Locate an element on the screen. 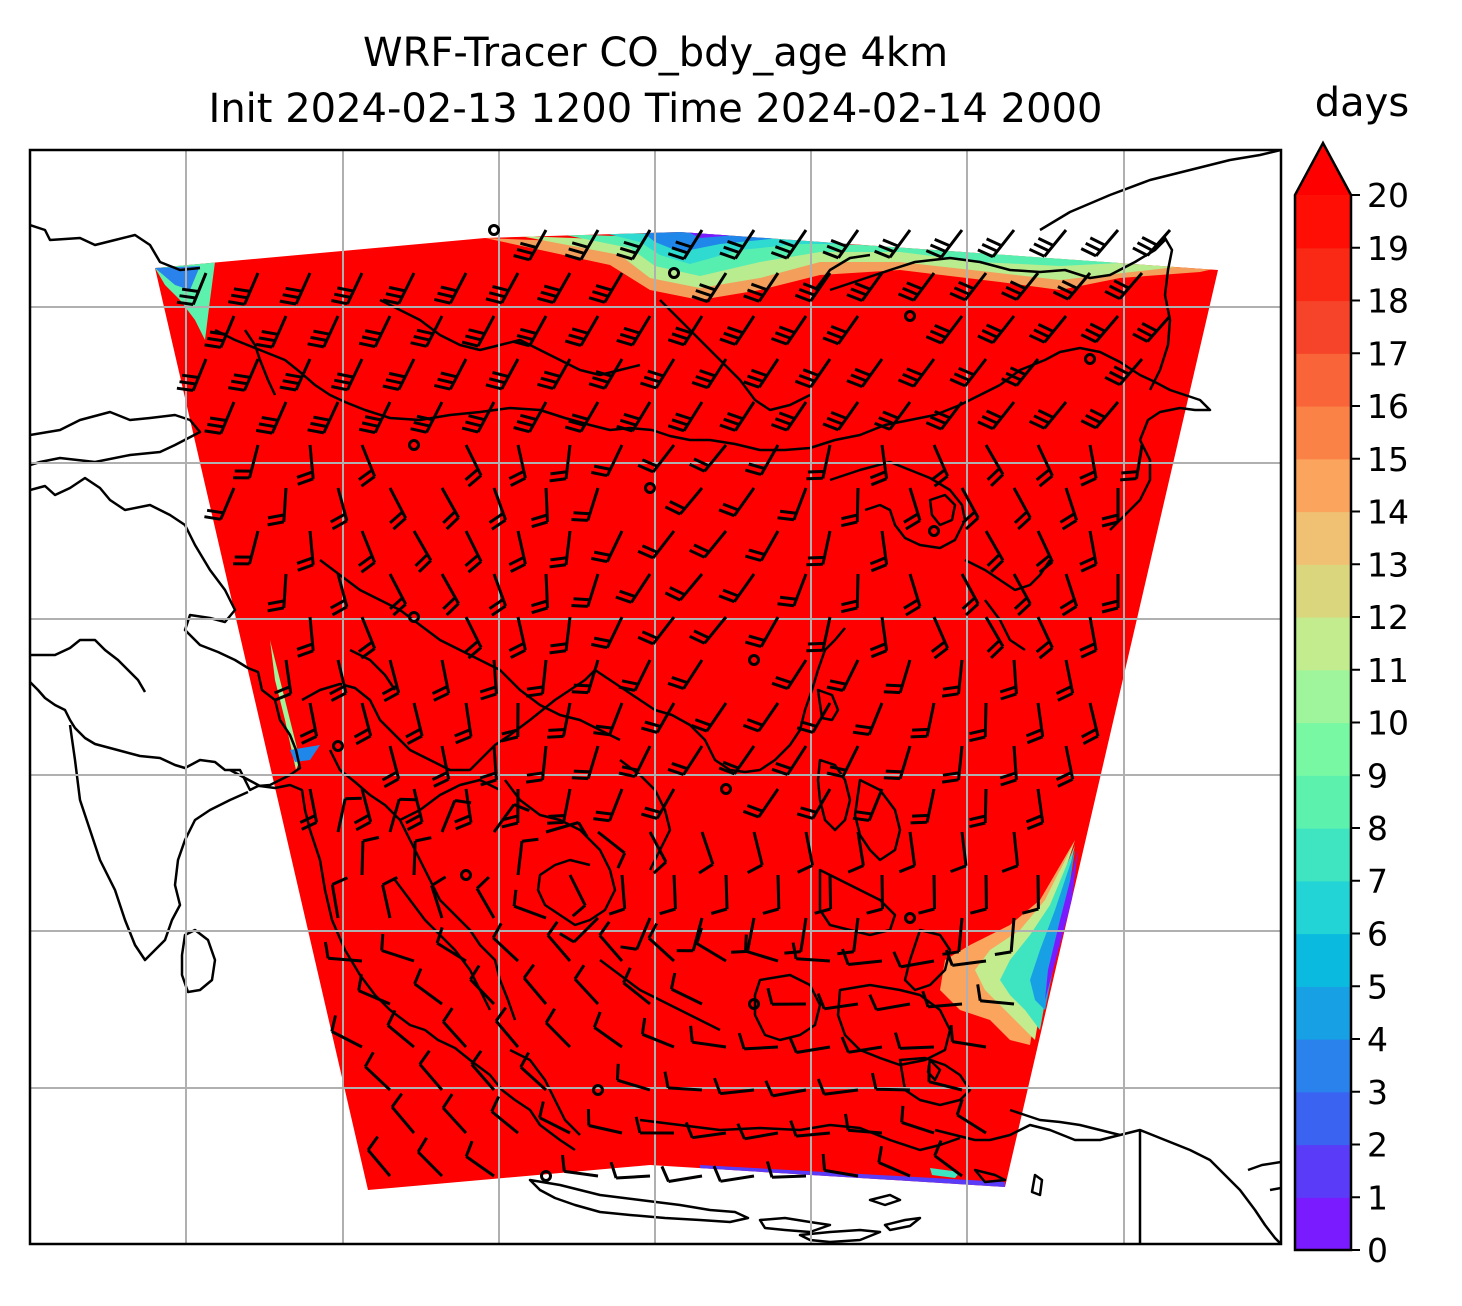  colorbar-outline is located at coordinates (1323, 696).